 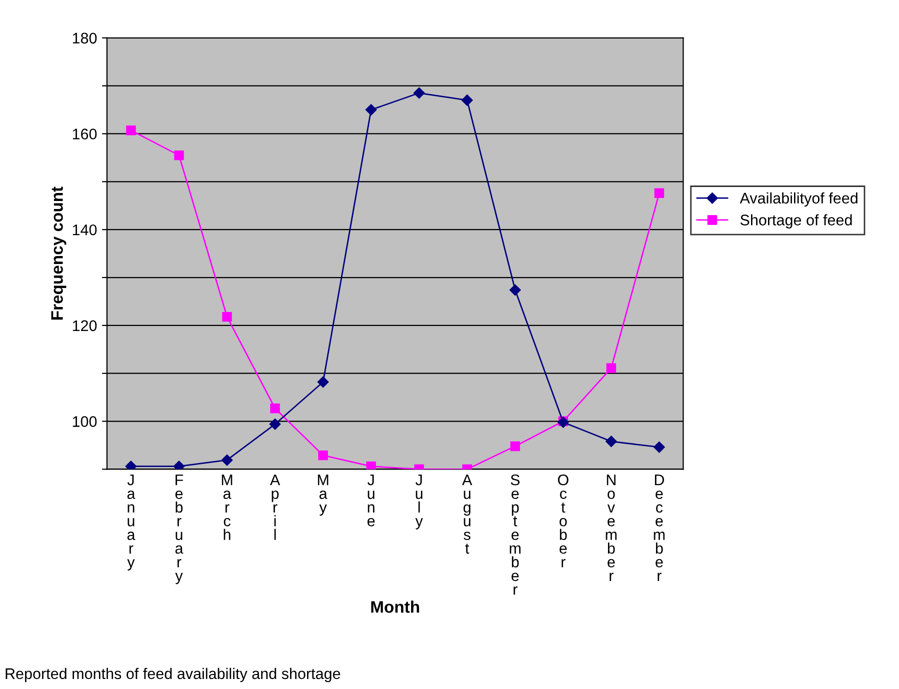 I want to click on y-axis-title: Frequency count, so click(x=58, y=253).